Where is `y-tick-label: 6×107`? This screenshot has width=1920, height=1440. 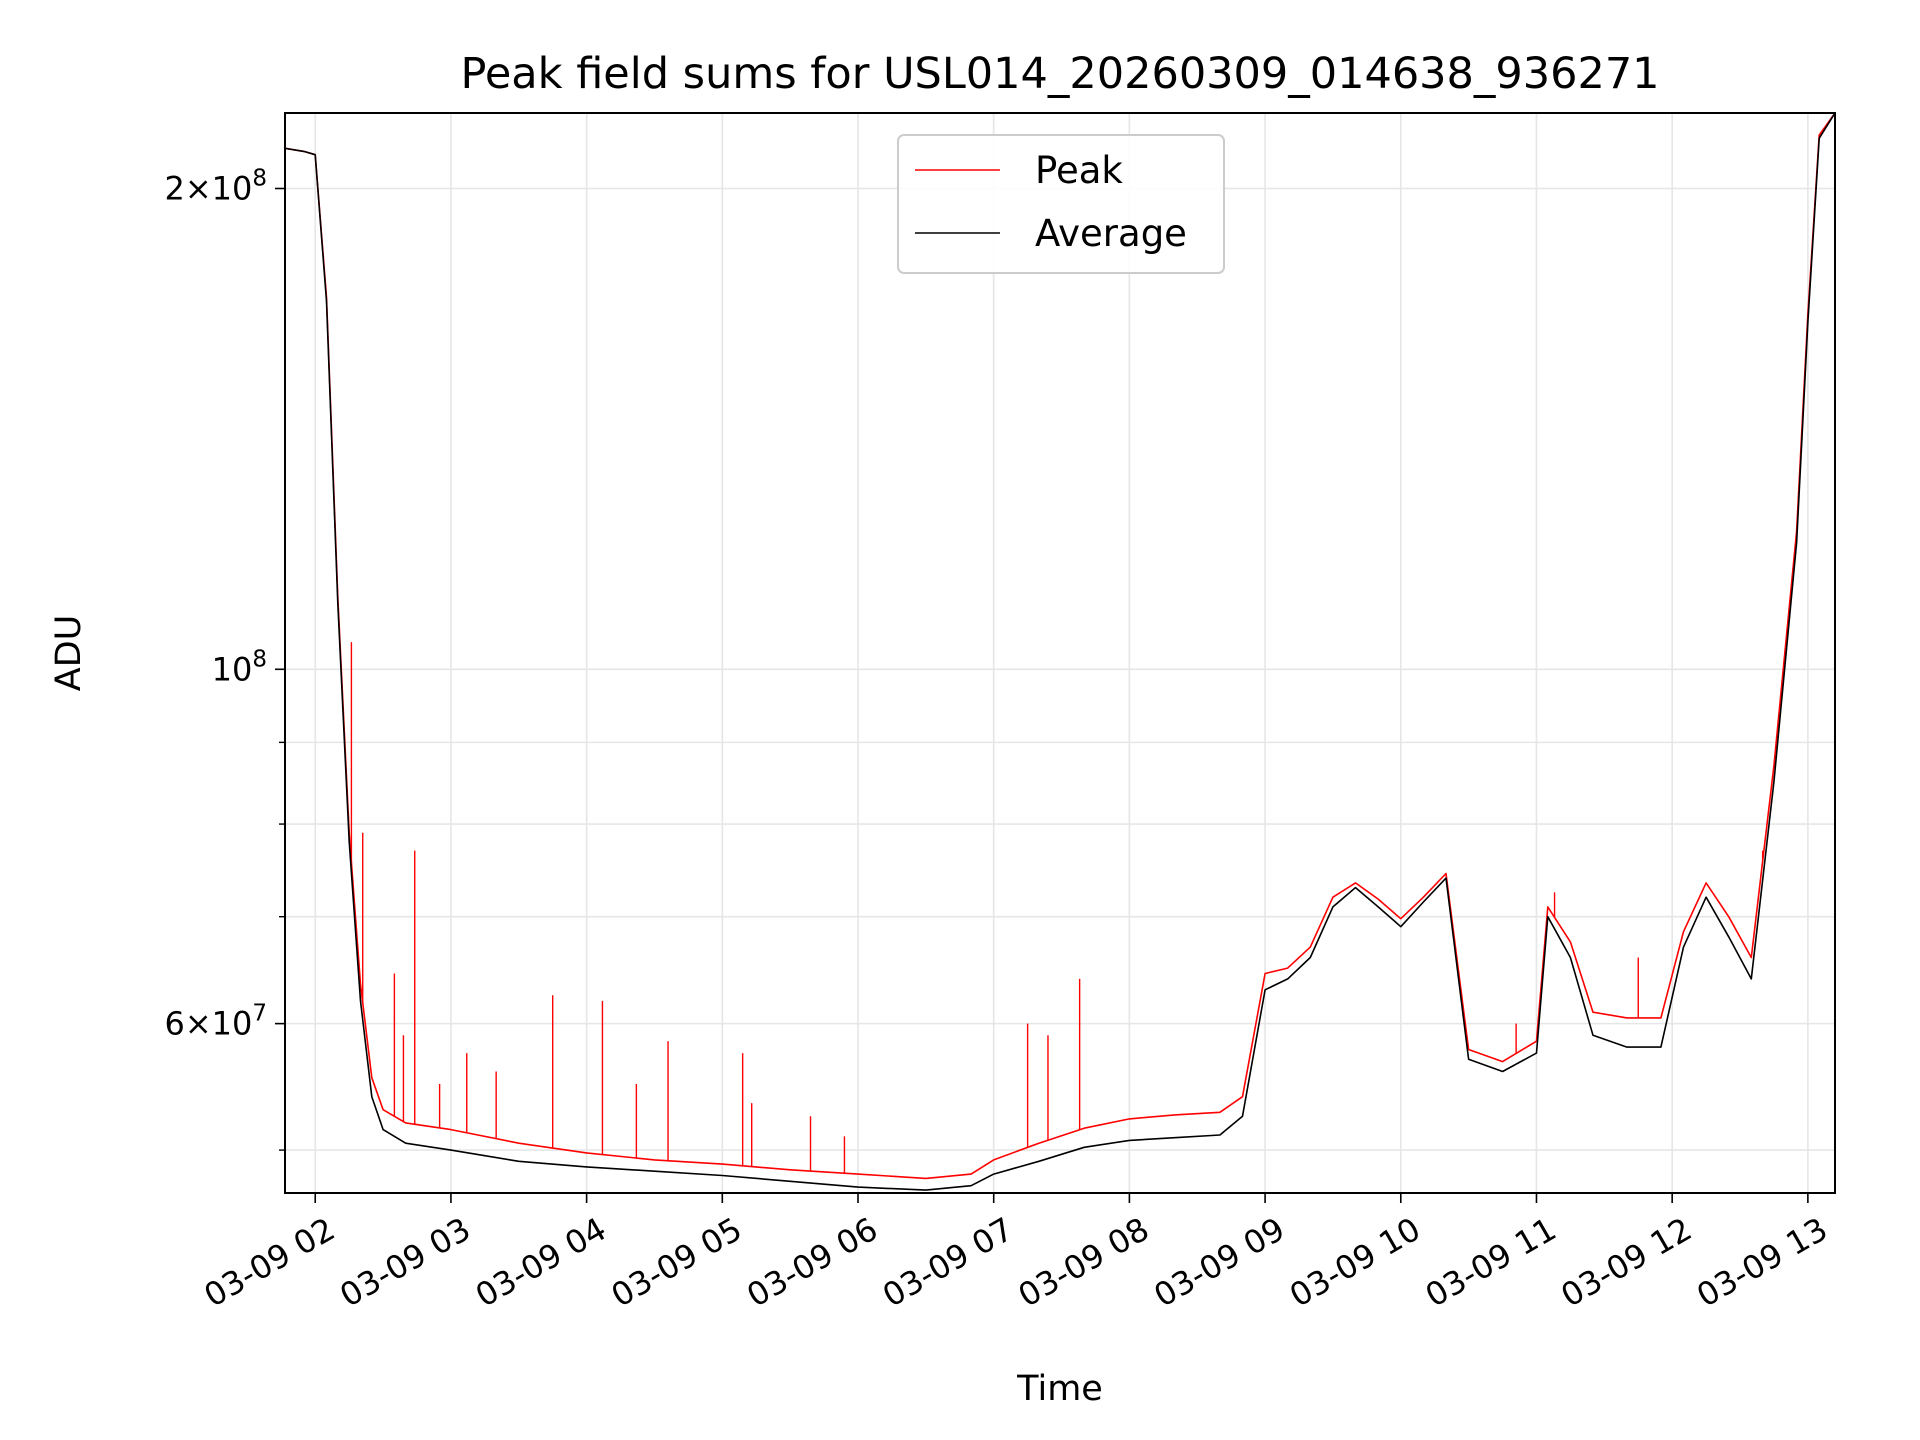
y-tick-label: 6×107 is located at coordinates (215, 1022).